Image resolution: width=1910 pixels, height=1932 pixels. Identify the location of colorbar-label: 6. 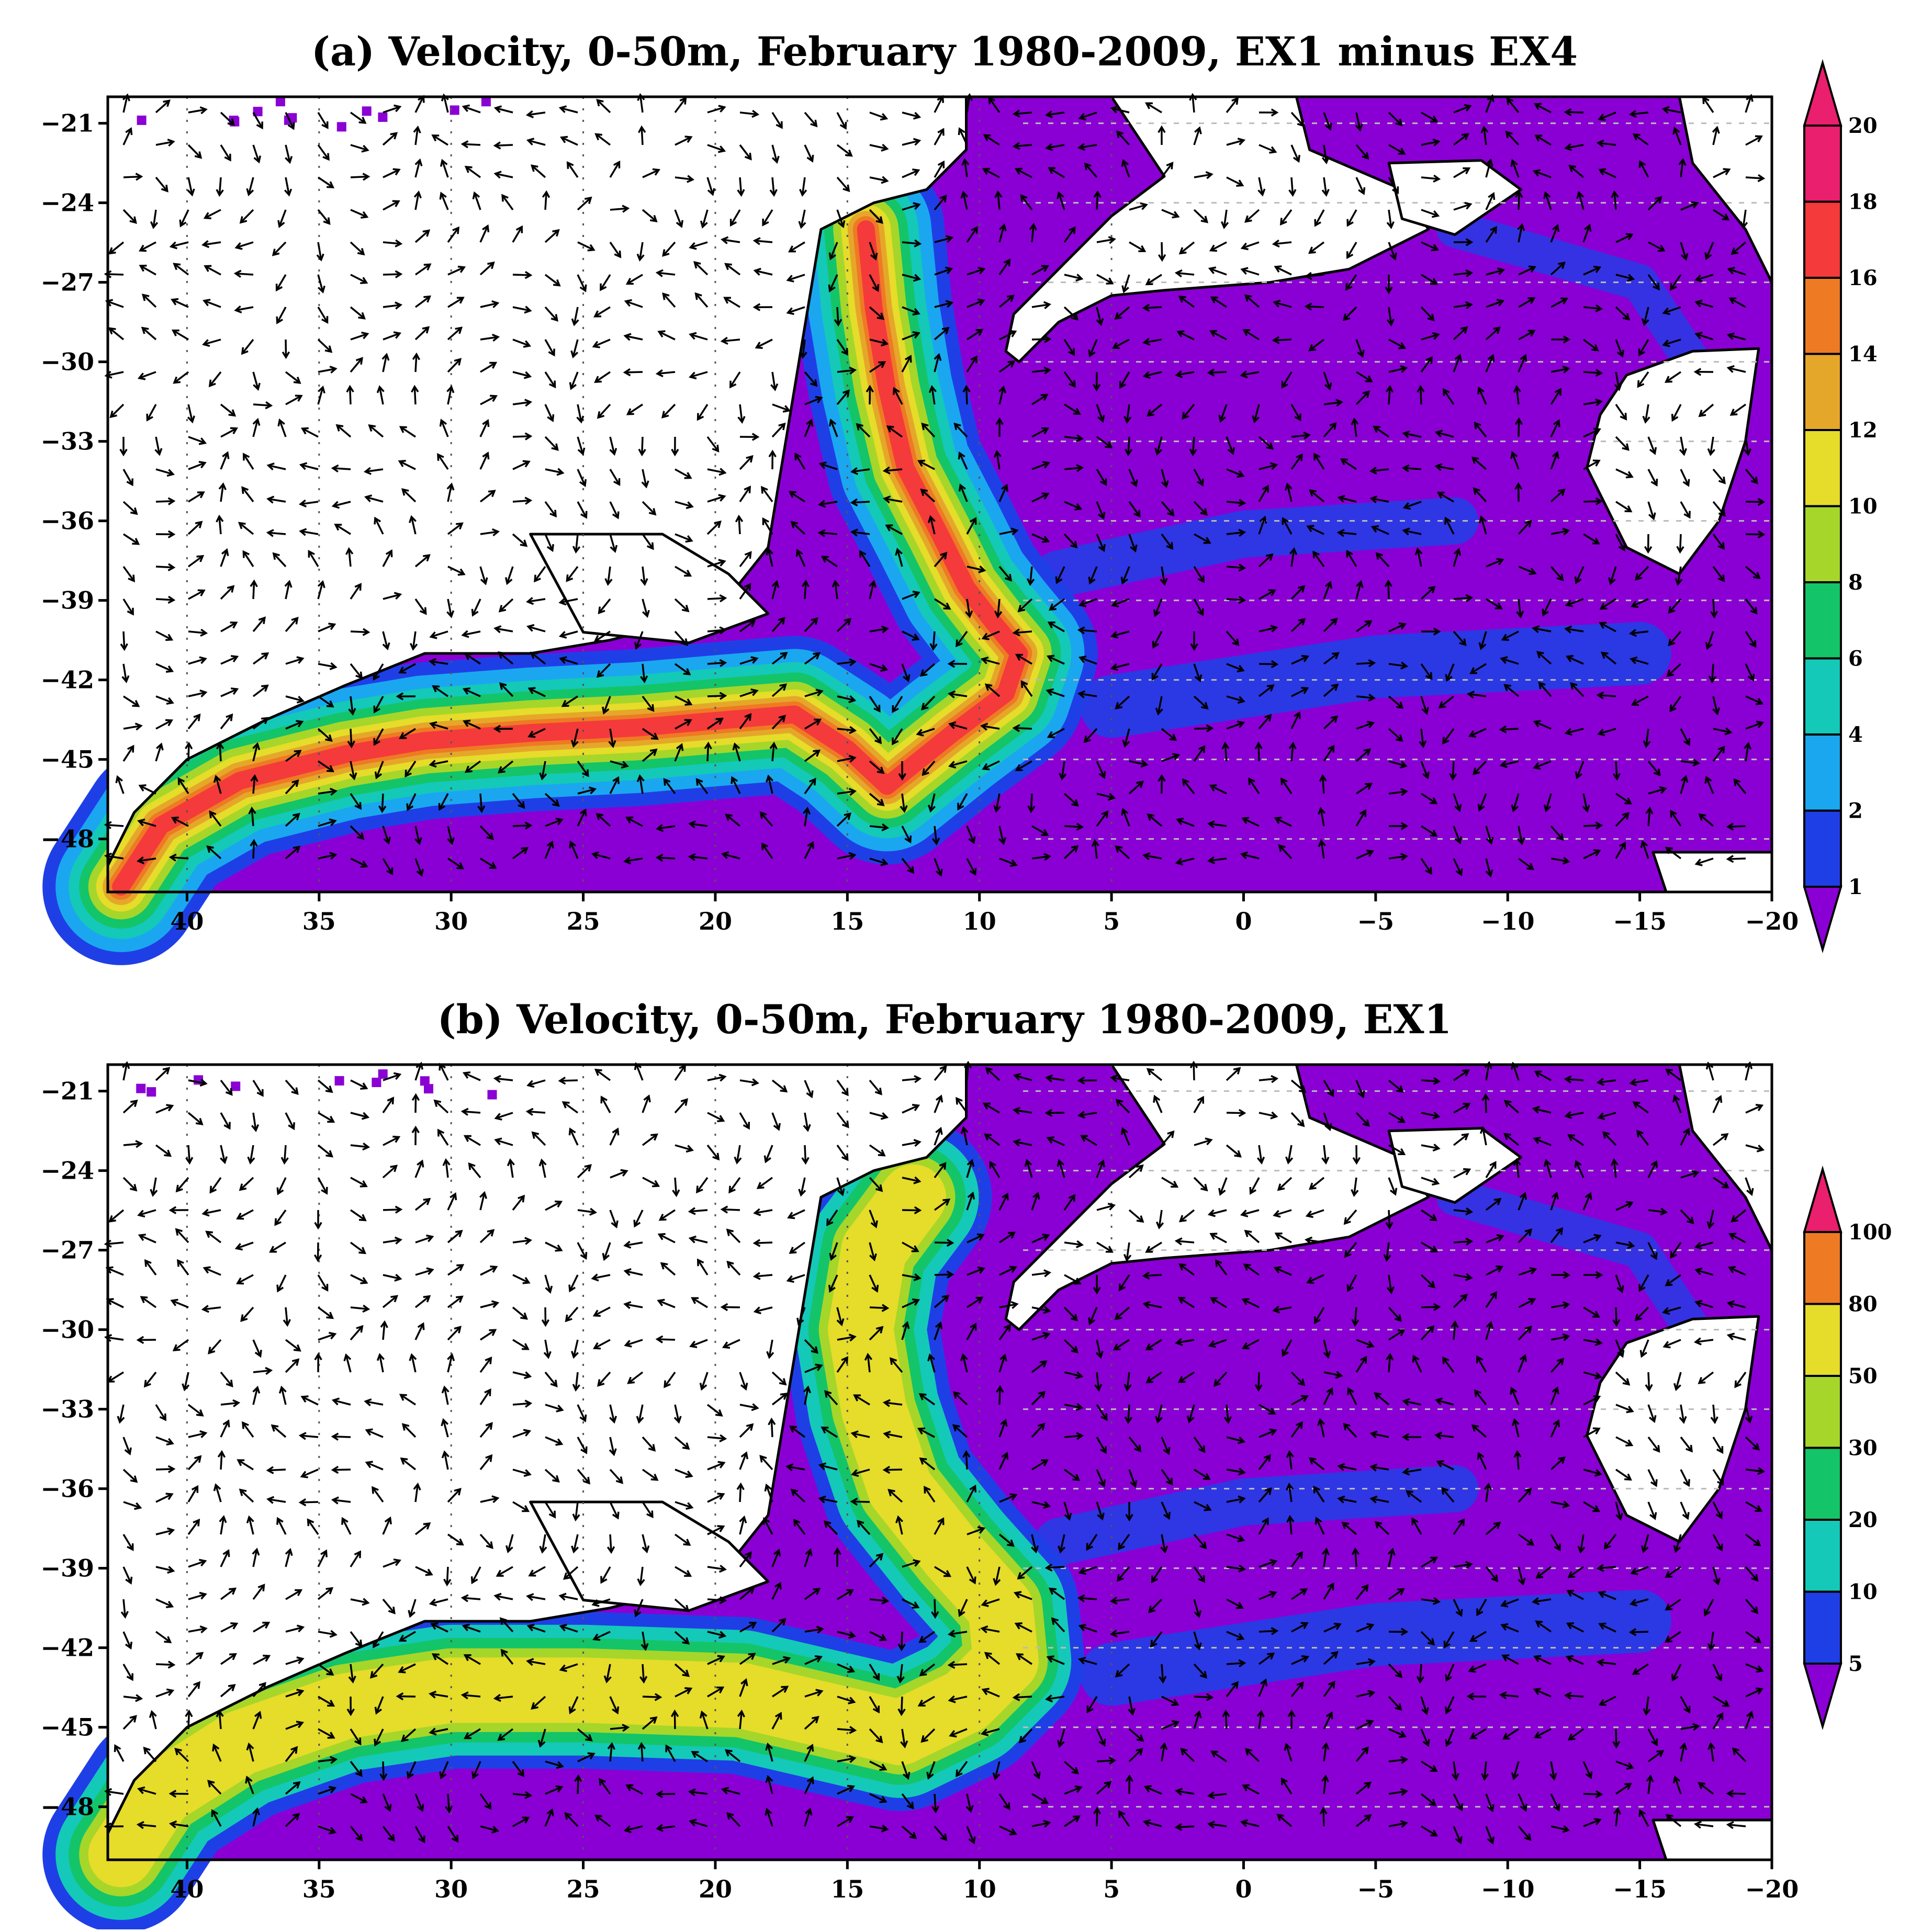
(1855, 659).